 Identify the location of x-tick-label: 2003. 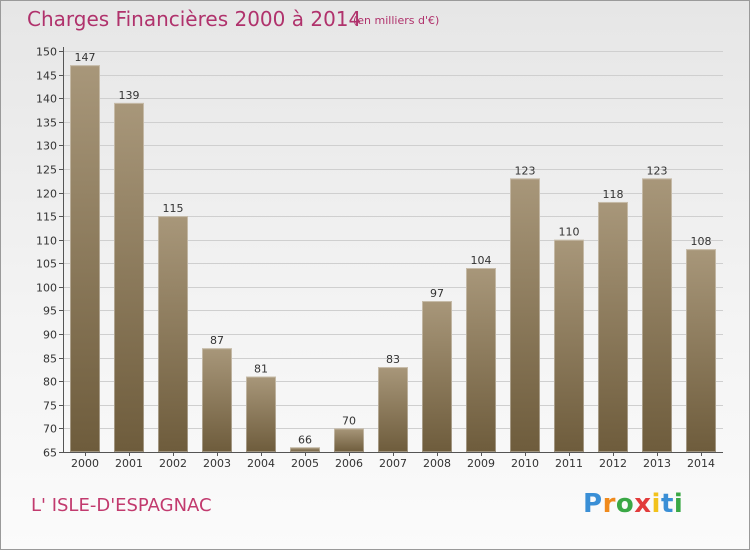
(217, 463).